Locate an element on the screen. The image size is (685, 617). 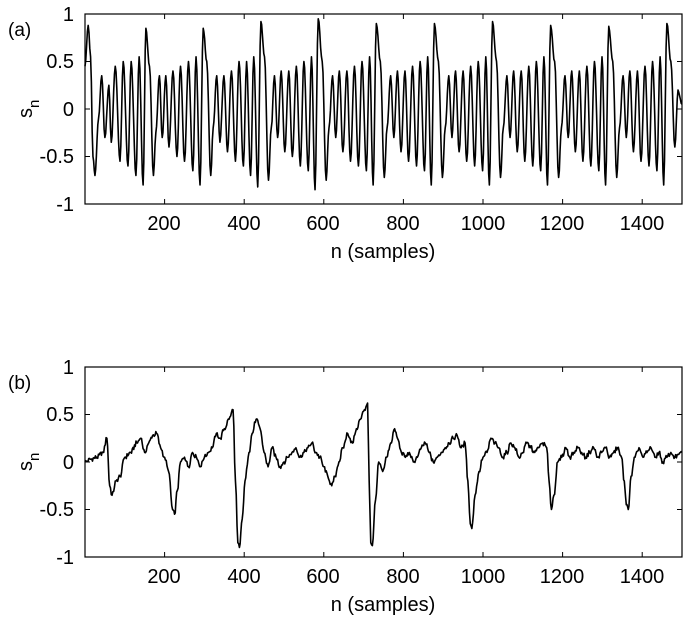
panel-b-ytick-label: -0.5 is located at coordinates (57, 510).